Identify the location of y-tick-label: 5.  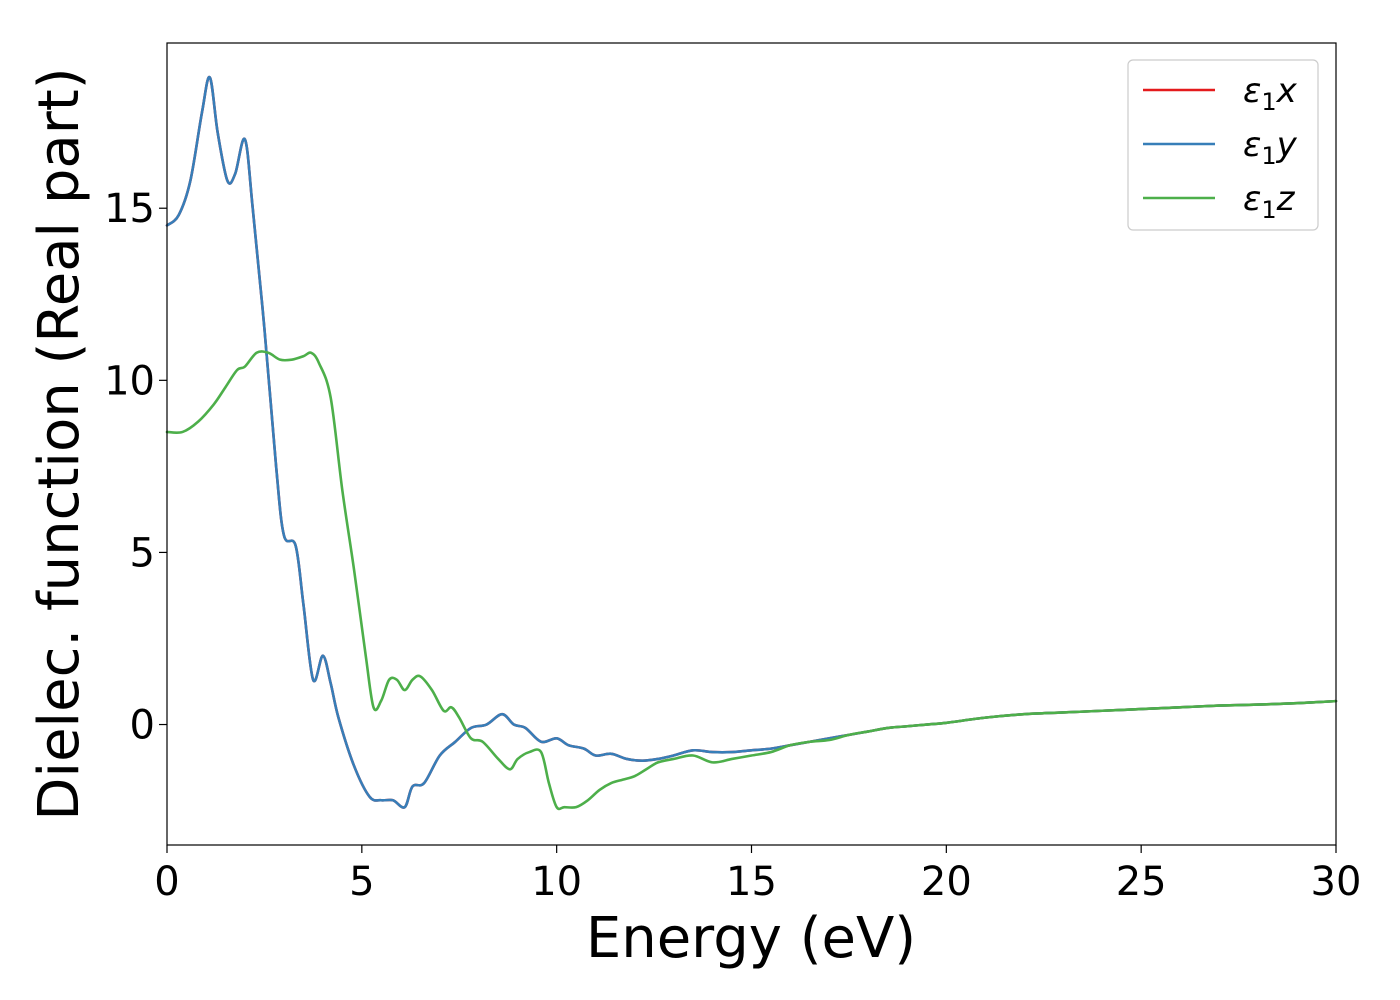
(142, 553).